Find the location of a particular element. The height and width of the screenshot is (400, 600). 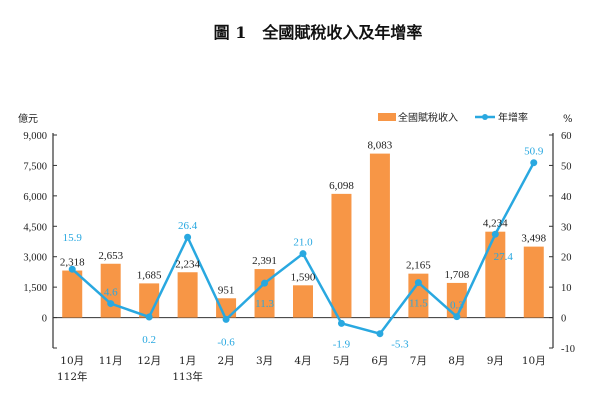

legend-line-marker is located at coordinates (485, 117).